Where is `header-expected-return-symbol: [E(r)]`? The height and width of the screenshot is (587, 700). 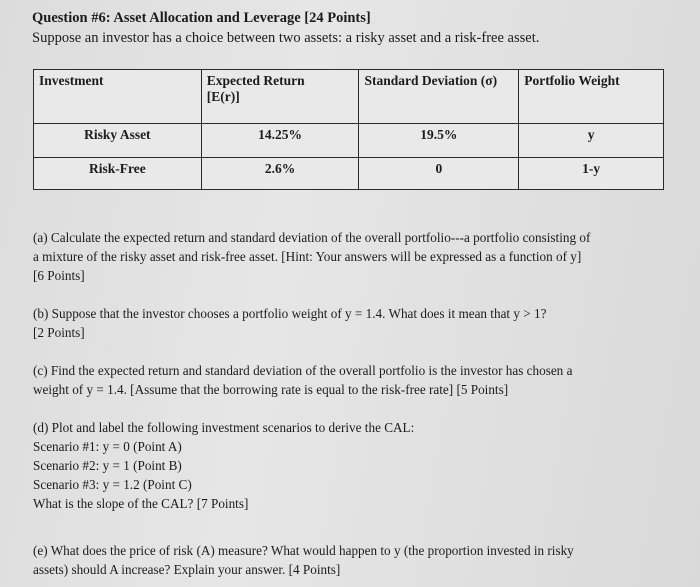 header-expected-return-symbol: [E(r)] is located at coordinates (223, 96).